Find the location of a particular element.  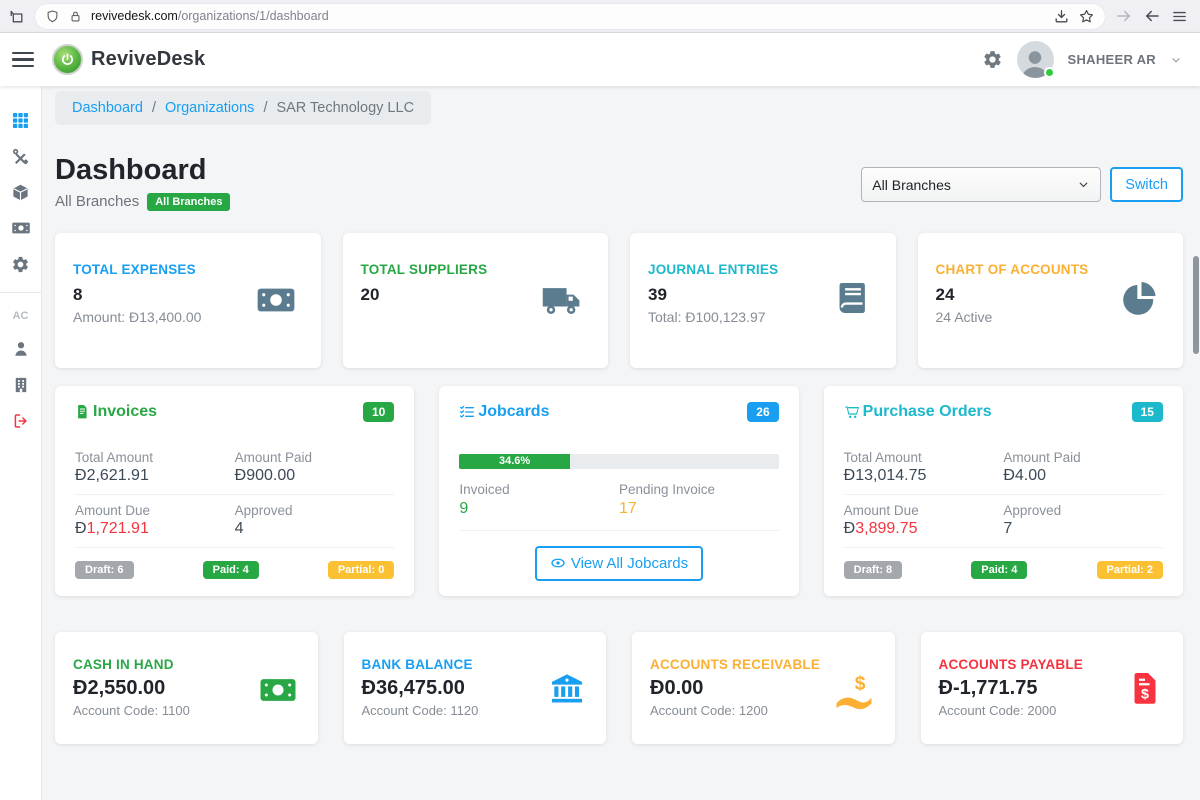

sidebar-item-logout is located at coordinates (20, 421).